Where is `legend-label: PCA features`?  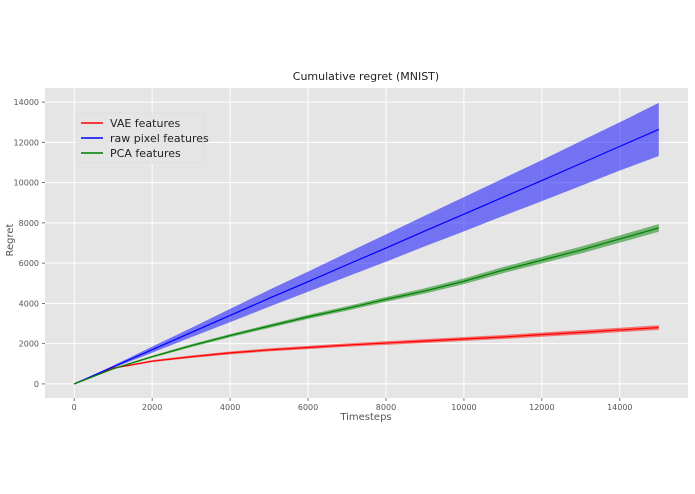 legend-label: PCA features is located at coordinates (145, 153).